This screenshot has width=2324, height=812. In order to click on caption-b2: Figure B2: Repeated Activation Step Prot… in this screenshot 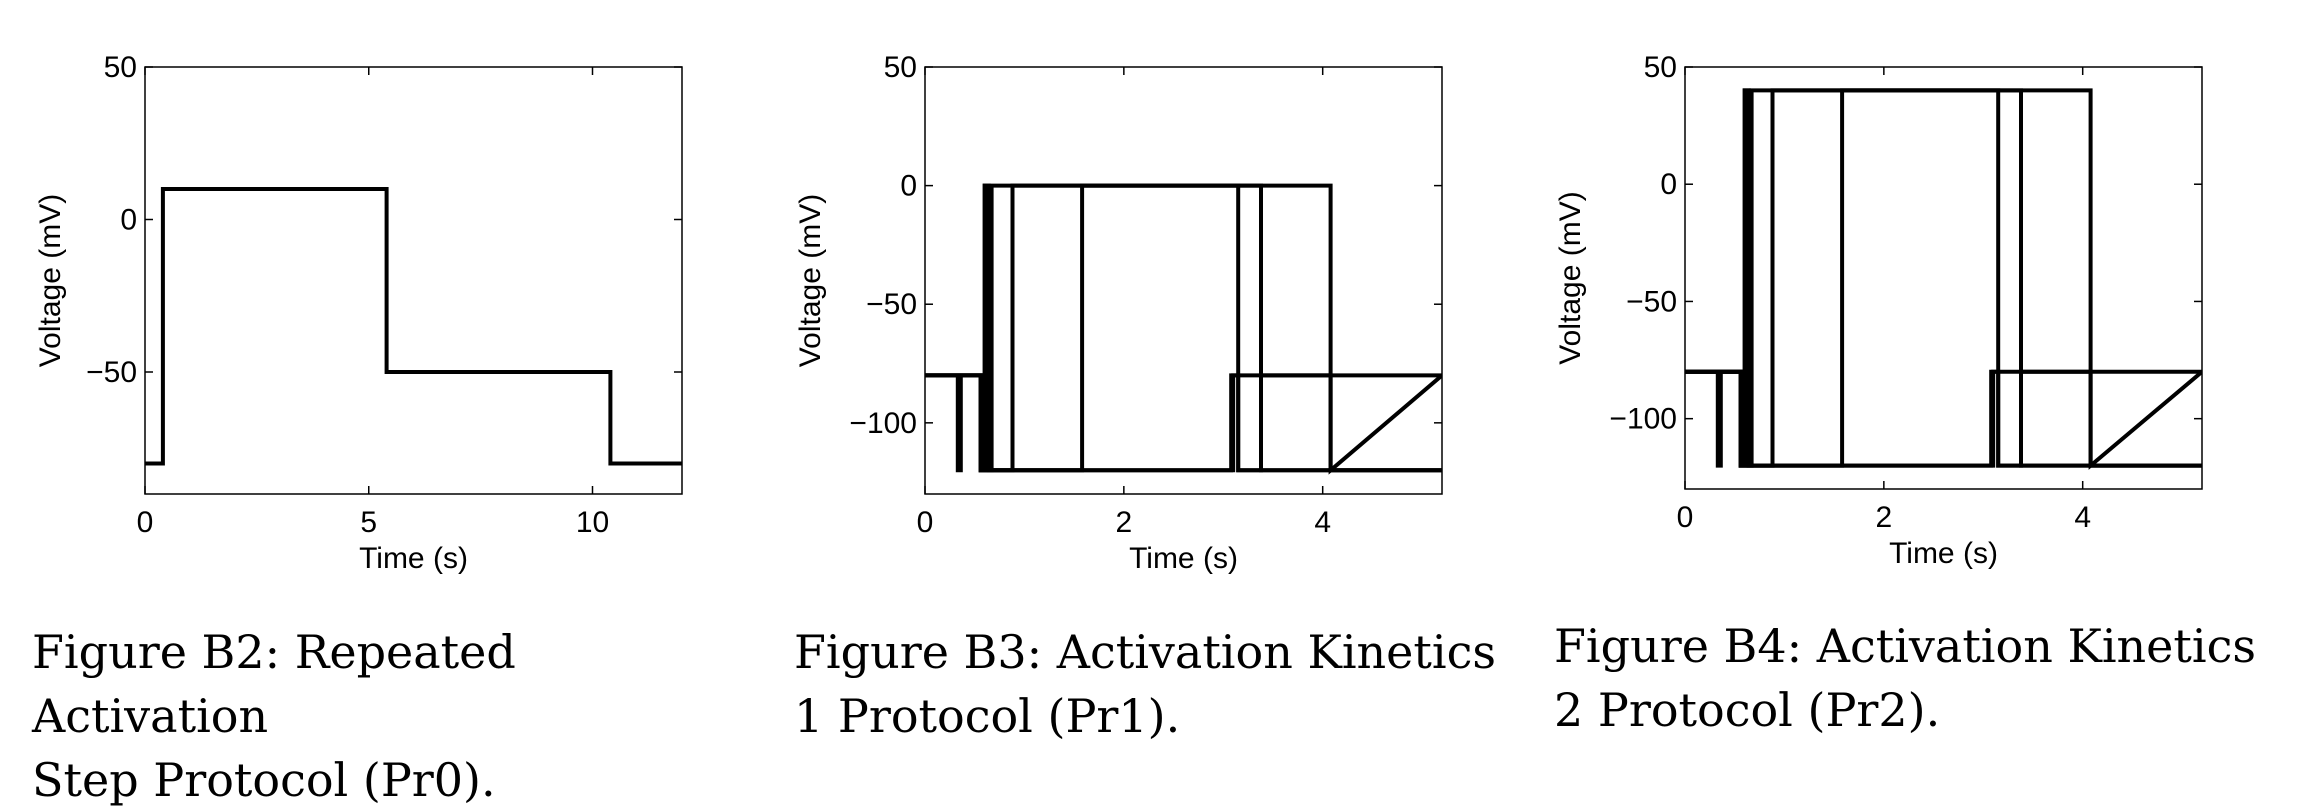, I will do `click(396, 716)`.